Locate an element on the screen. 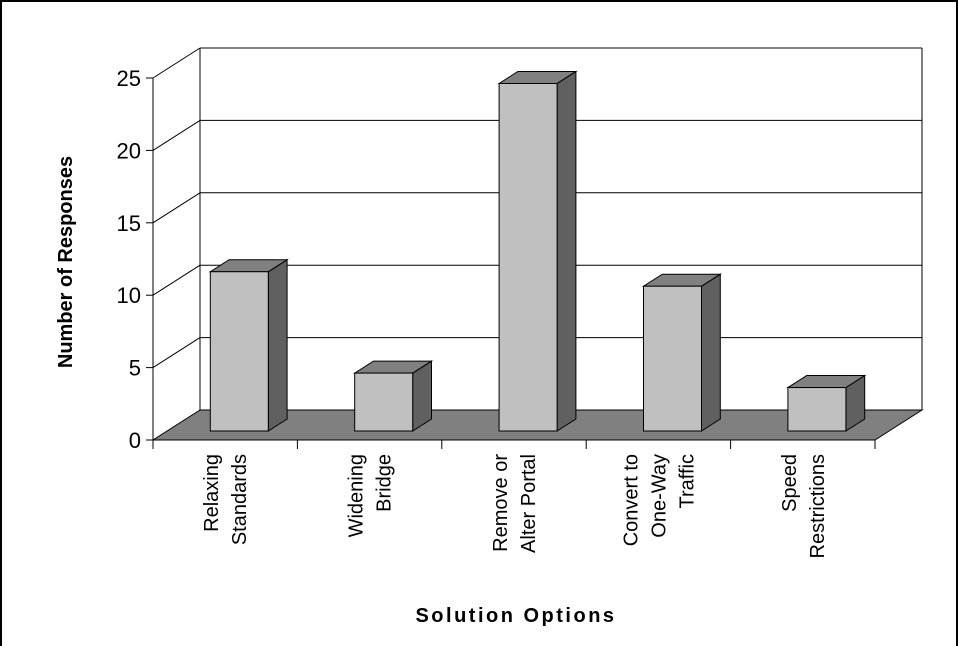 This screenshot has width=958, height=646. x-category-label: Traffic is located at coordinates (687, 481).